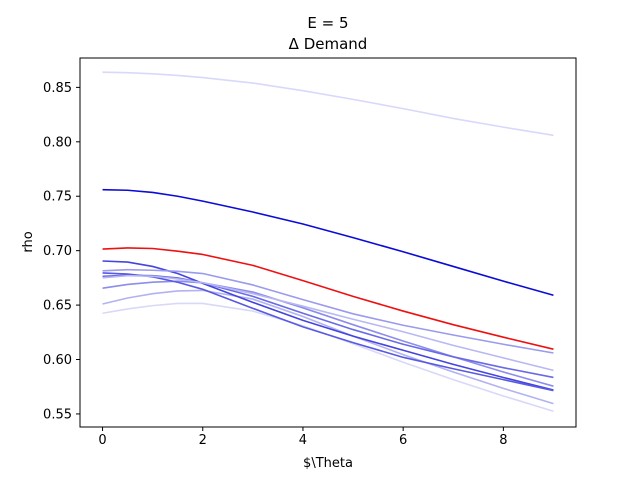 The height and width of the screenshot is (484, 640). What do you see at coordinates (57, 306) in the screenshot?
I see `y-tick-label: 0.65` at bounding box center [57, 306].